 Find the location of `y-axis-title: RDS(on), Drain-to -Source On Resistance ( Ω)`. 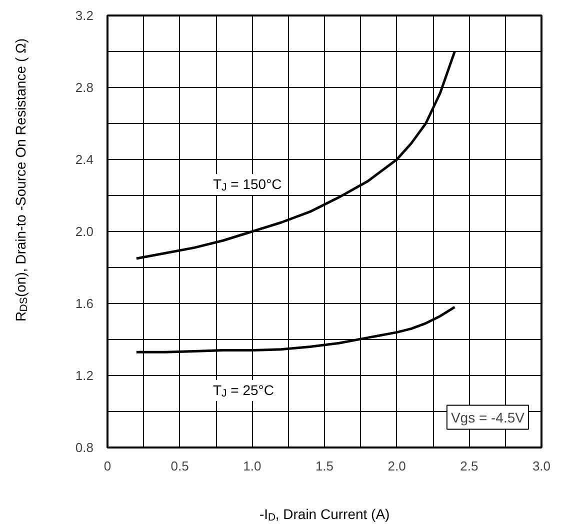

y-axis-title: RDS(on), Drain-to -Source On Resistance ( Ω) is located at coordinates (21, 180).